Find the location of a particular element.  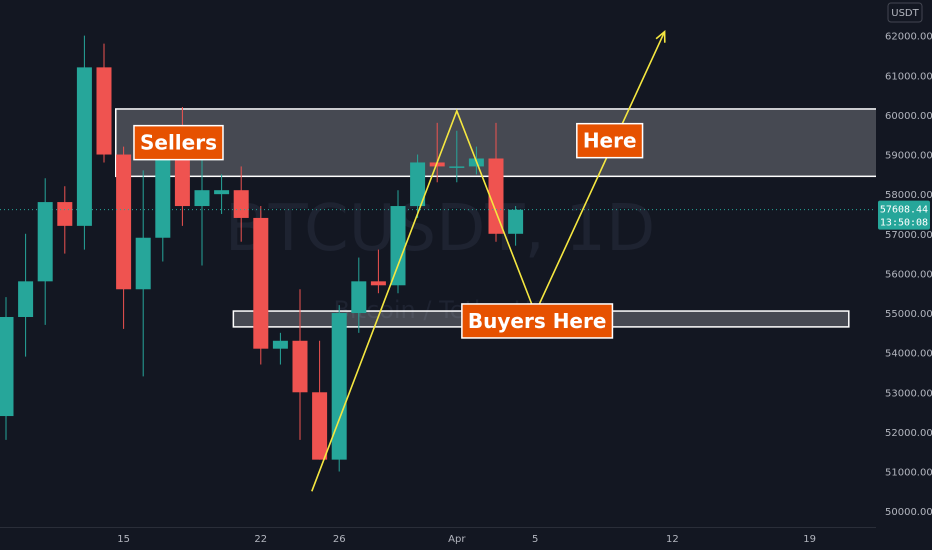

x-tick-label: Apr is located at coordinates (457, 539).